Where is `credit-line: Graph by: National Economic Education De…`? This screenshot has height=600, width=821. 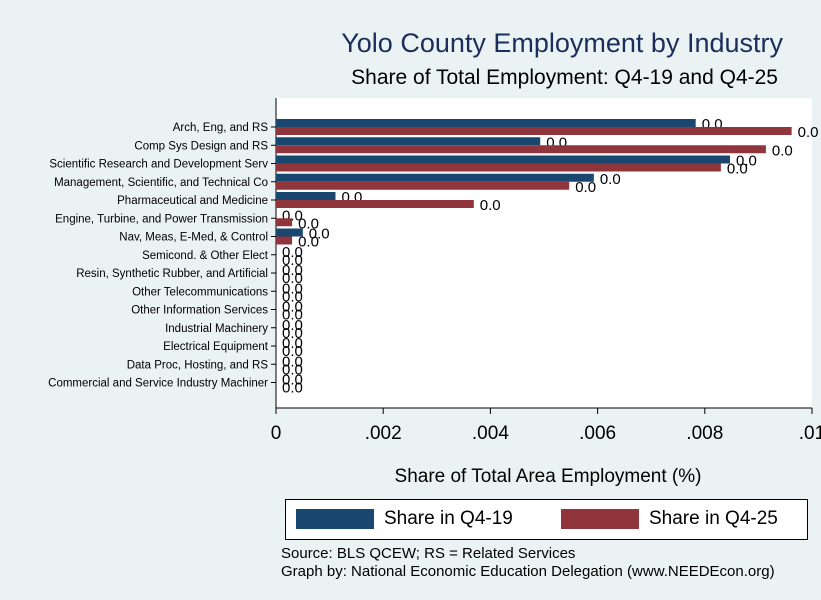 credit-line: Graph by: National Economic Education De… is located at coordinates (528, 571).